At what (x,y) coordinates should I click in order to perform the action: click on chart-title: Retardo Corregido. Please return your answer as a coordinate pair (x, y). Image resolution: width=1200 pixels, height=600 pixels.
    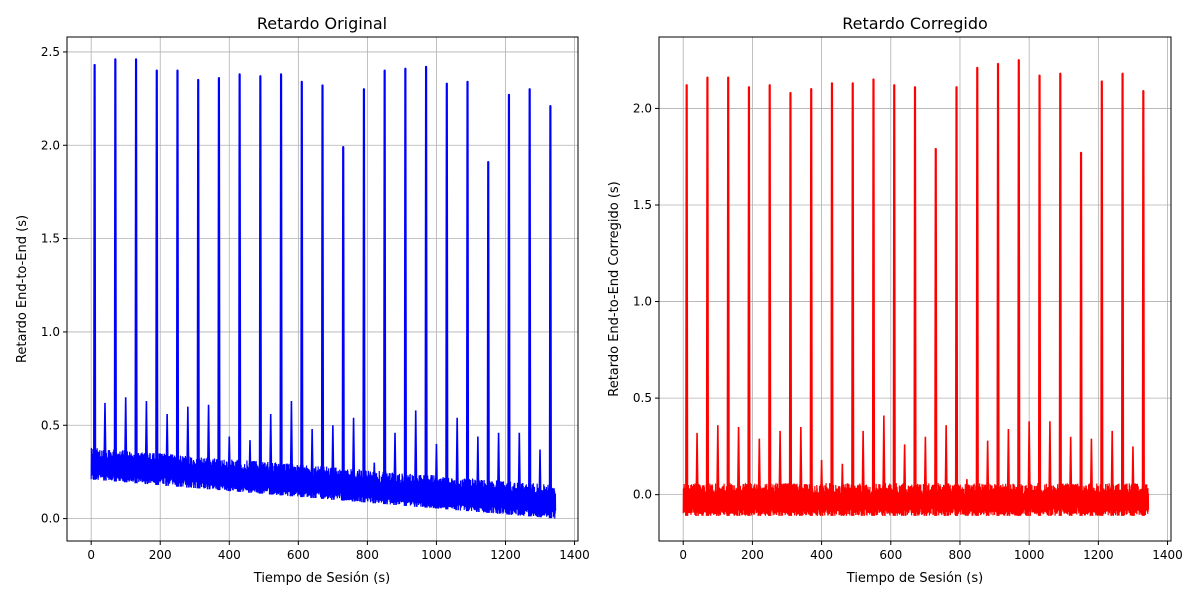
    Looking at the image, I should click on (915, 23).